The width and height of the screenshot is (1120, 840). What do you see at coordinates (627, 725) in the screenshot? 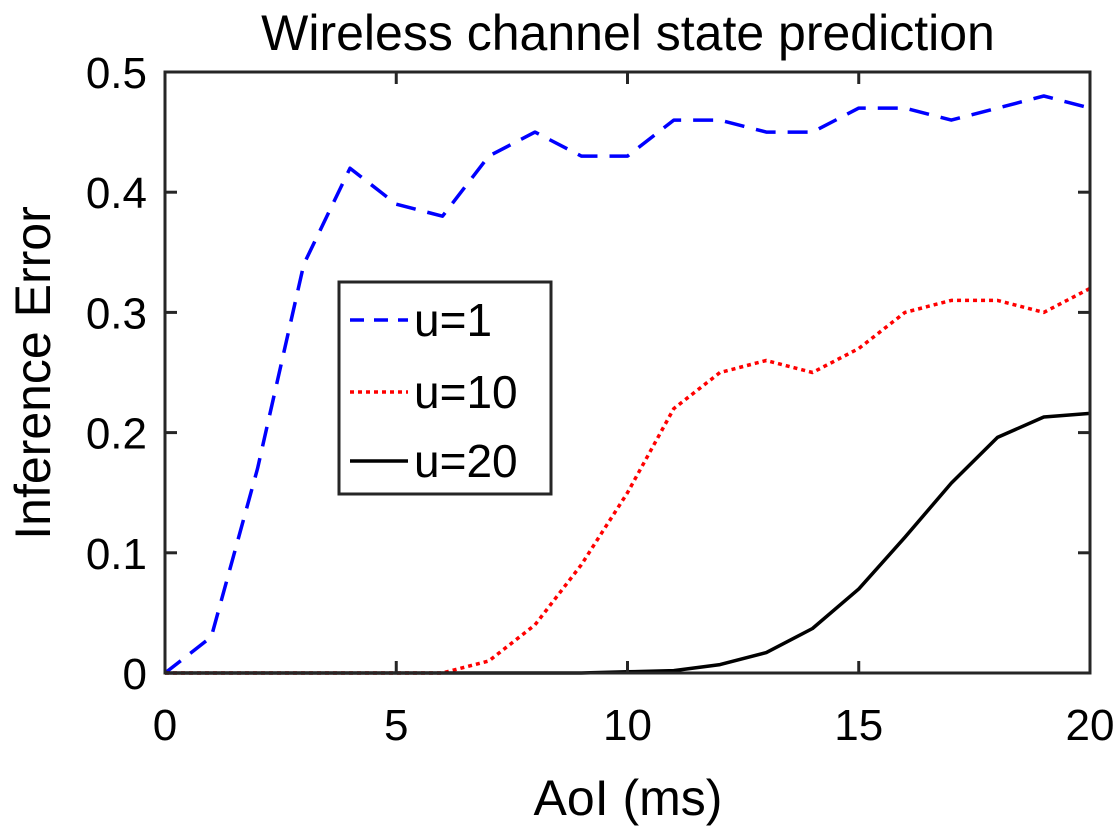
I see `x-tick-label: 10` at bounding box center [627, 725].